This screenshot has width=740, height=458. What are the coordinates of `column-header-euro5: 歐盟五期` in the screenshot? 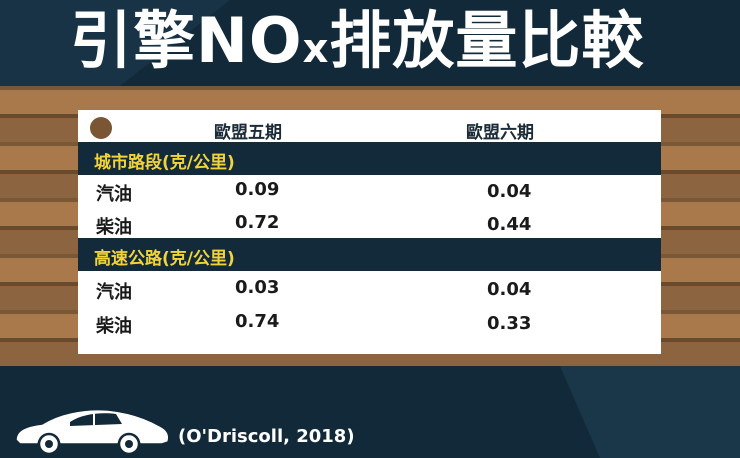 It's located at (248, 133).